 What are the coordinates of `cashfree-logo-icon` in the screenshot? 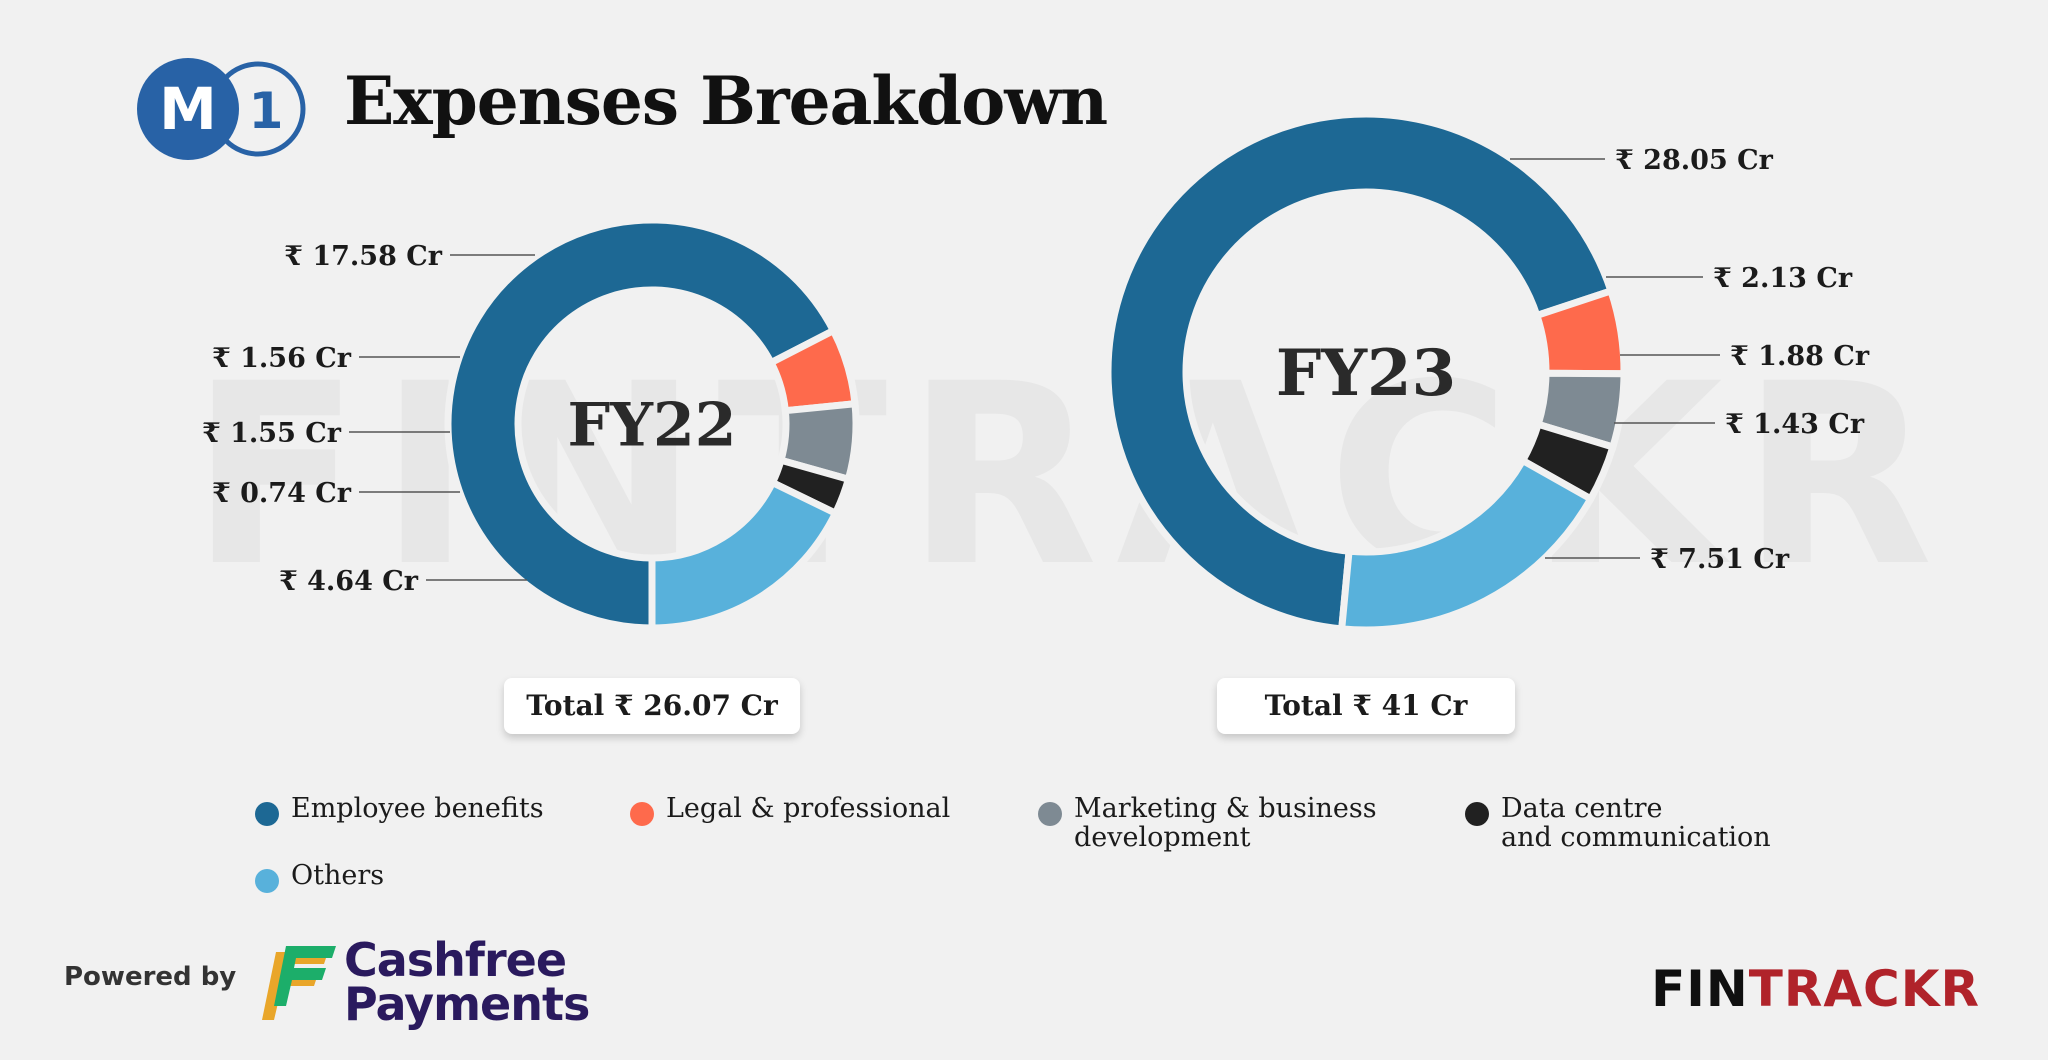 It's located at (298, 982).